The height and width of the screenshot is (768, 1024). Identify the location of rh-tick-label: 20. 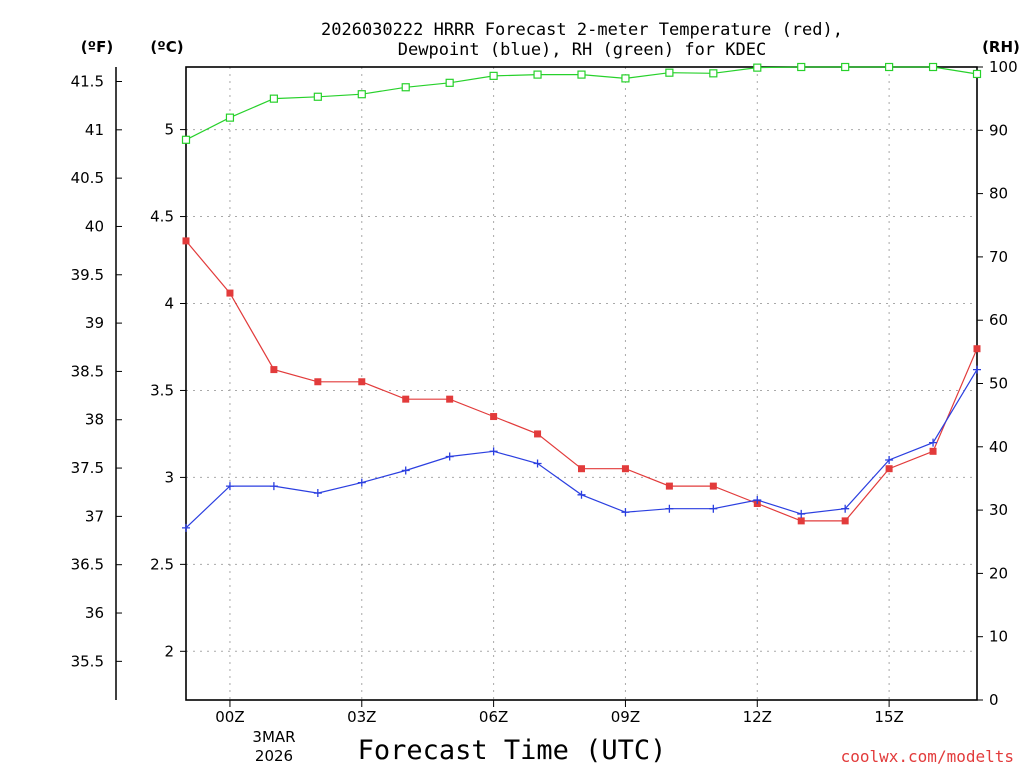
(998, 573).